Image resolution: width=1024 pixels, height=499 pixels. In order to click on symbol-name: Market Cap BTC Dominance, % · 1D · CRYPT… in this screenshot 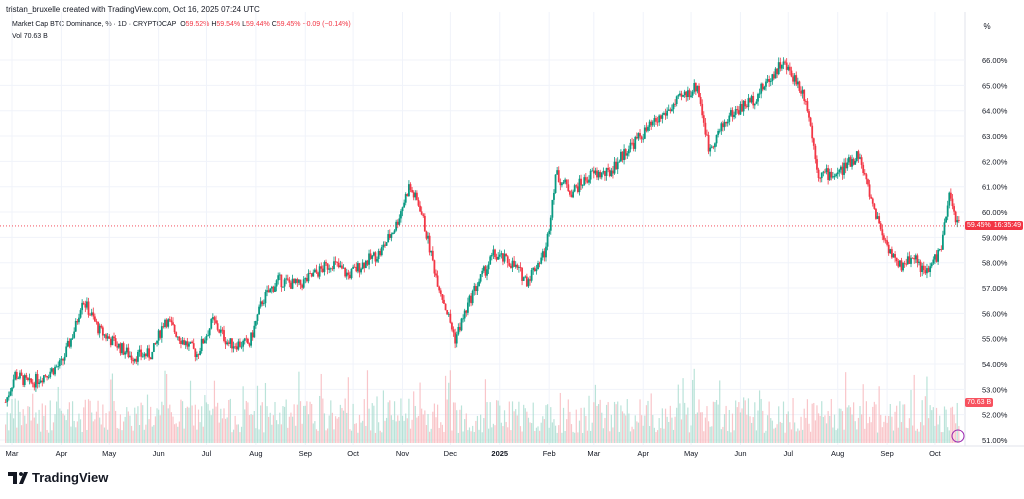, I will do `click(94, 24)`.